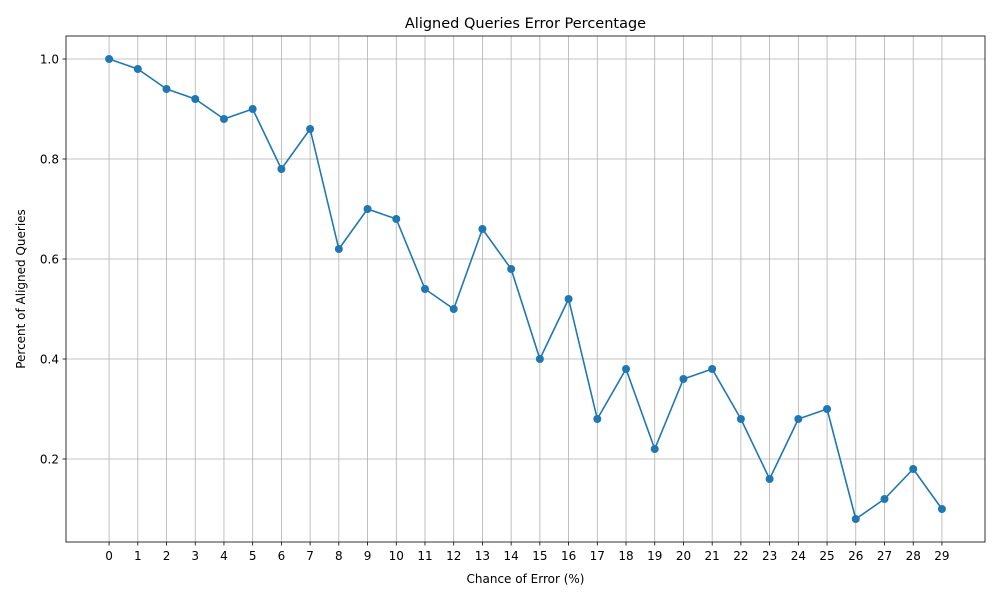  Describe the element at coordinates (712, 556) in the screenshot. I see `x-tick-label: 21` at that location.